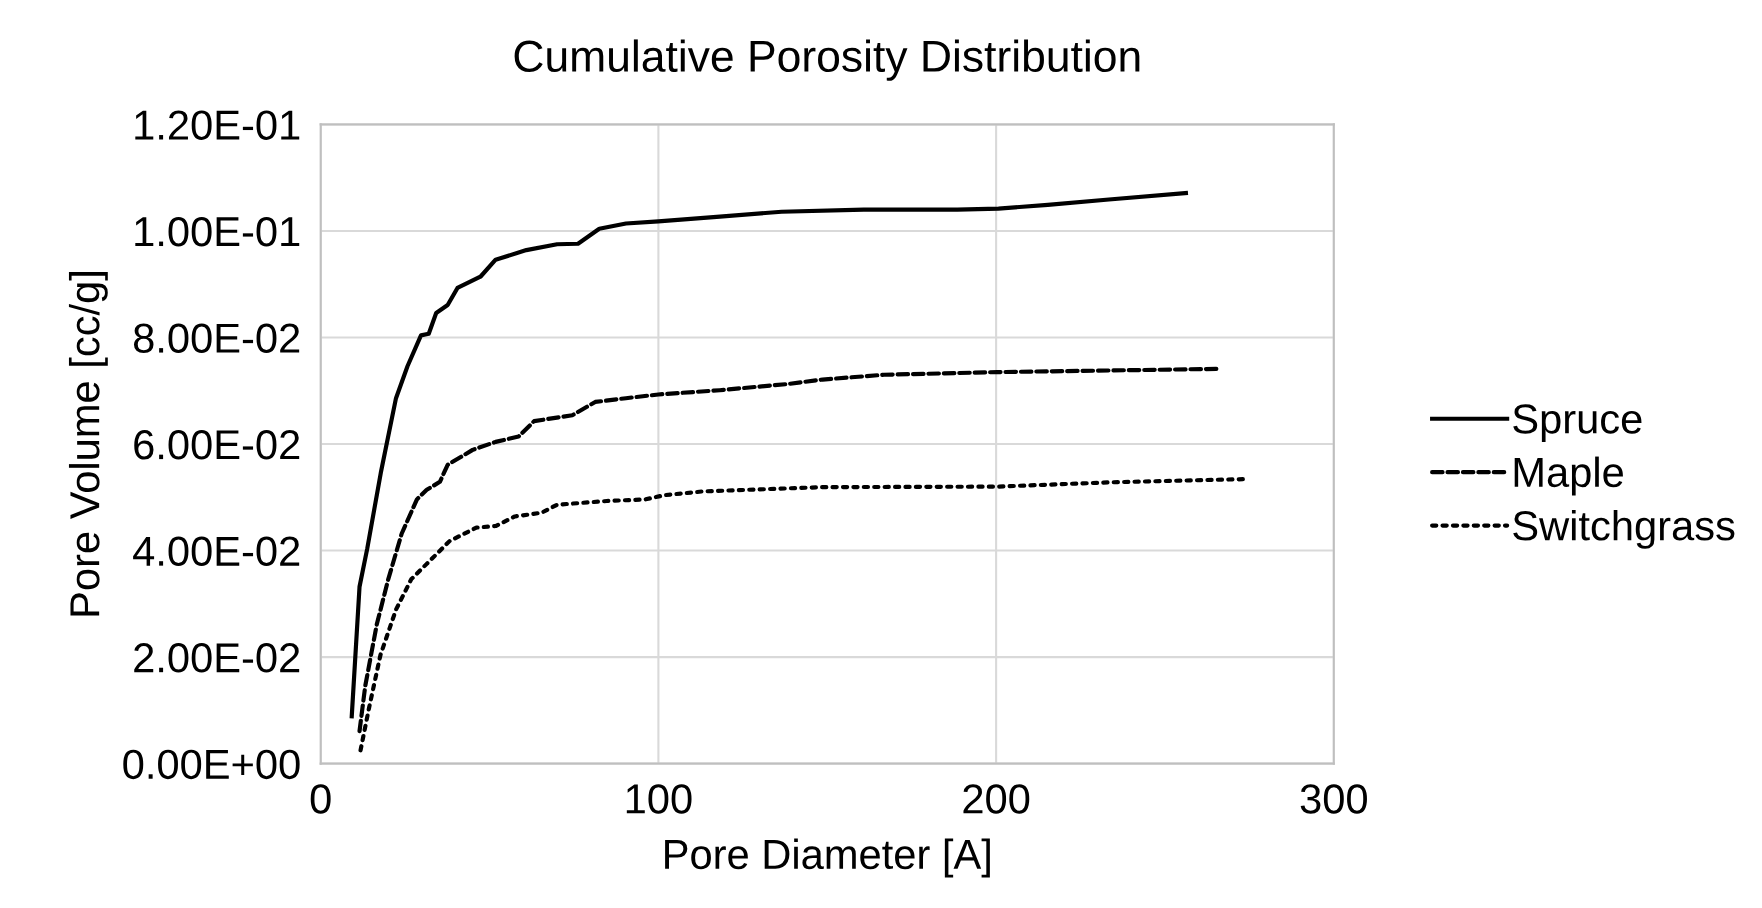 This screenshot has height=908, width=1762. What do you see at coordinates (88, 444) in the screenshot?
I see `y-axis-title: Pore Volume [cc/g]` at bounding box center [88, 444].